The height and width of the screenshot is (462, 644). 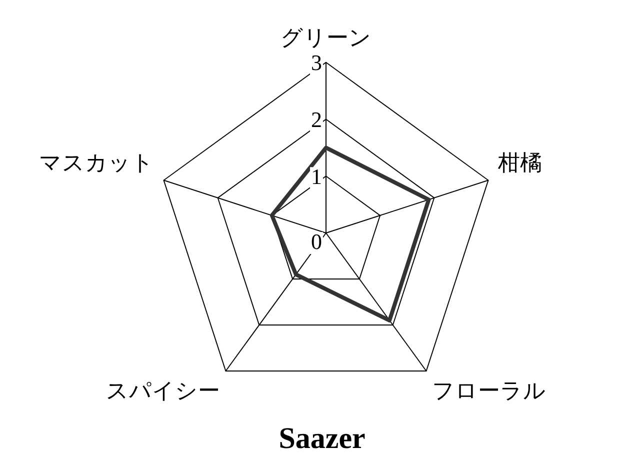 I want to click on spoke-label: グリーン, so click(x=326, y=37).